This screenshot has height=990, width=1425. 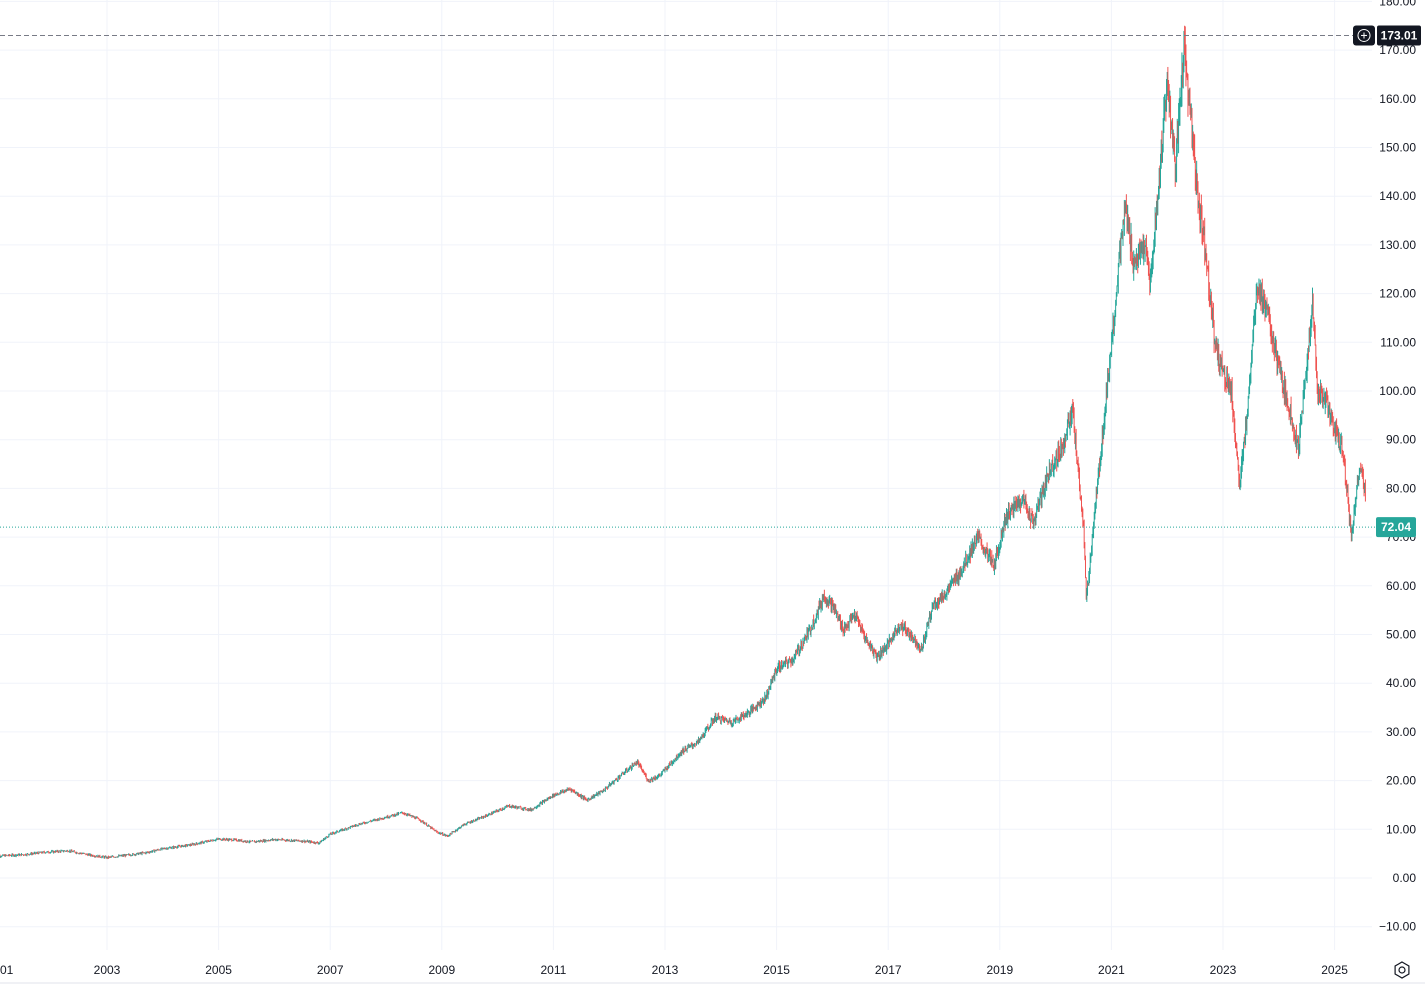 I want to click on x-tick-label: 2021, so click(x=1111, y=970).